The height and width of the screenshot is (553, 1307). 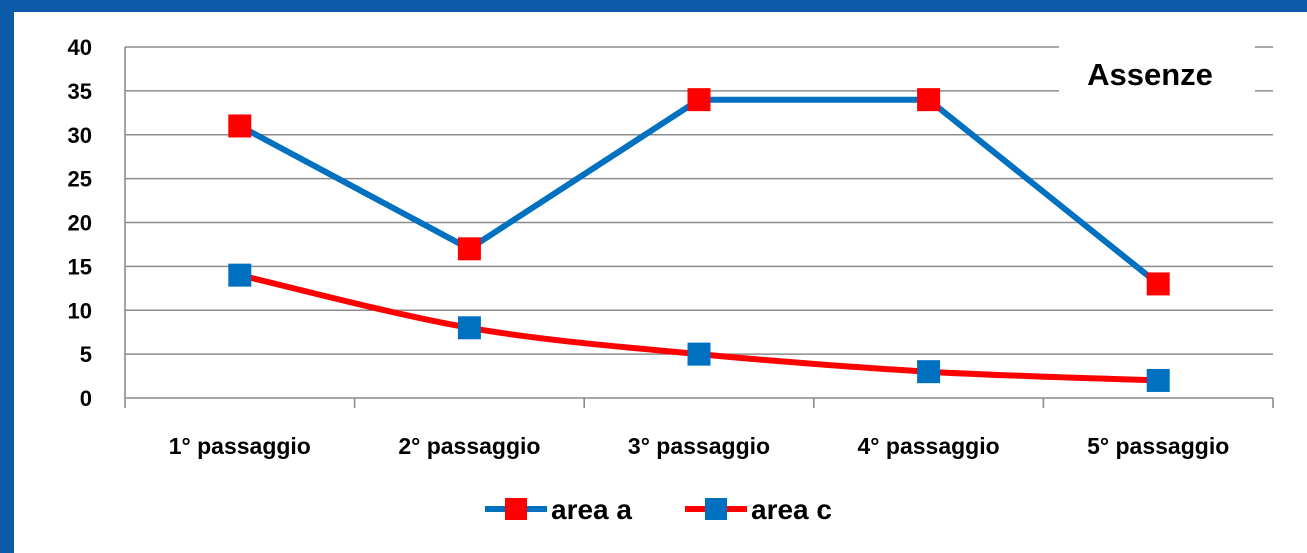 What do you see at coordinates (80, 179) in the screenshot?
I see `y-tick-label-25: 25` at bounding box center [80, 179].